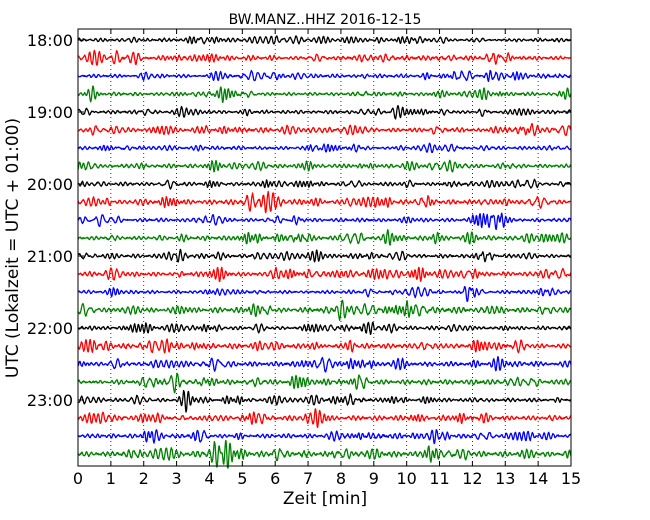 This screenshot has width=650, height=520. What do you see at coordinates (472, 478) in the screenshot?
I see `x-tick-label: 12` at bounding box center [472, 478].